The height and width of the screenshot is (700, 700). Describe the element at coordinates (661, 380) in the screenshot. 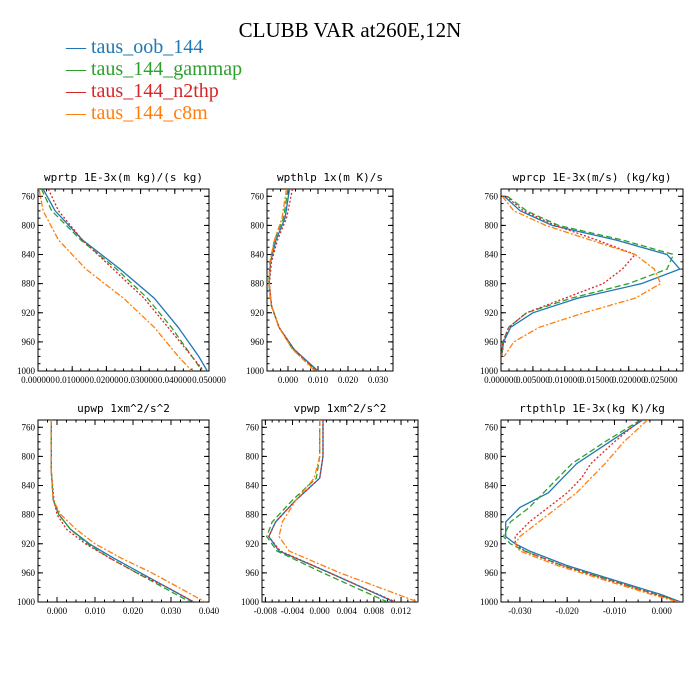

I see `x-tick-label: 0.025000` at that location.